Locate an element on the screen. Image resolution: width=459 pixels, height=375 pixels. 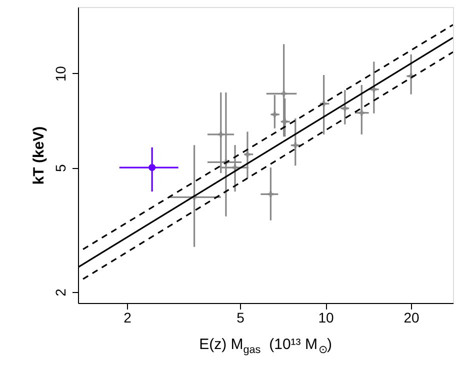
y-tick-label: 5 is located at coordinates (60, 168).